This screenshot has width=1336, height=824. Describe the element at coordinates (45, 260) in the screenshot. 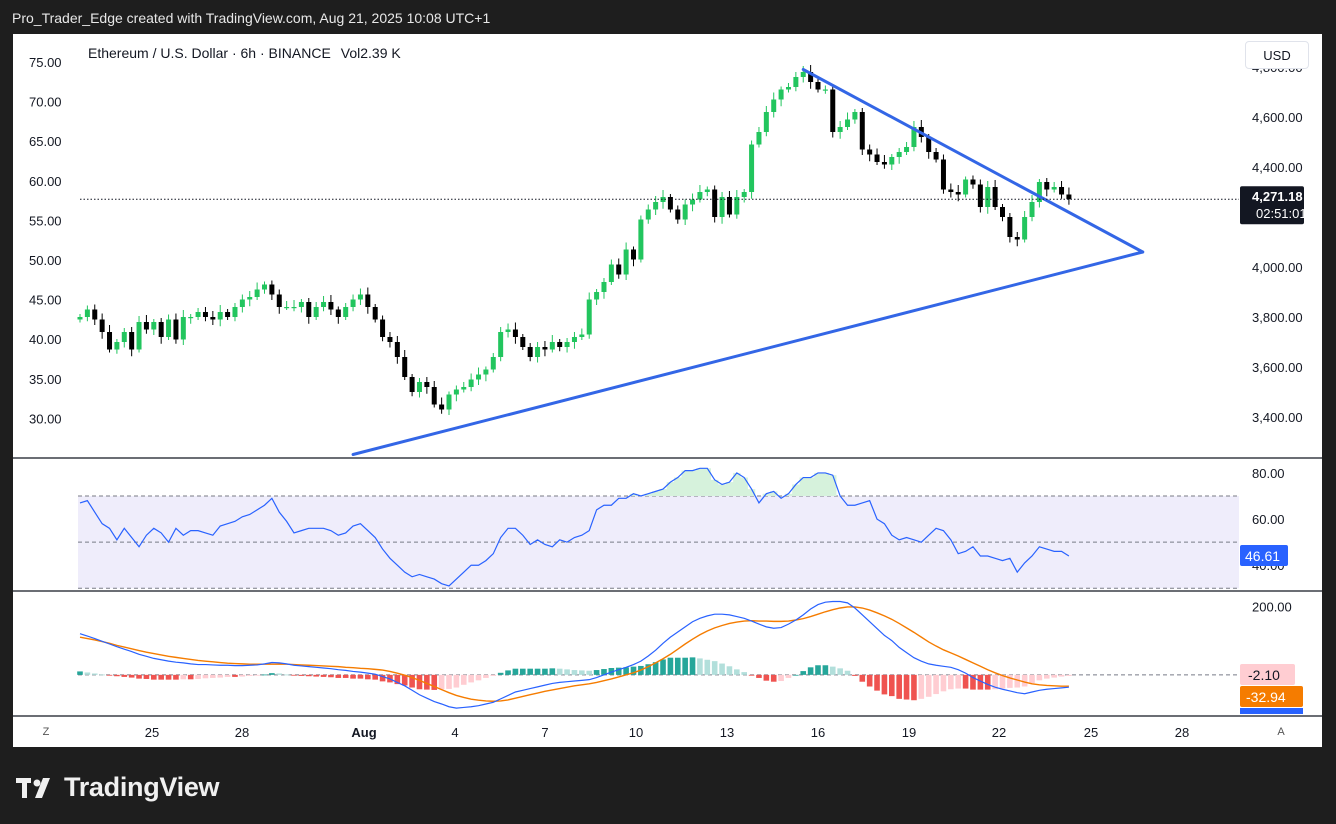

I see `left-axis-tick: 50.00` at that location.